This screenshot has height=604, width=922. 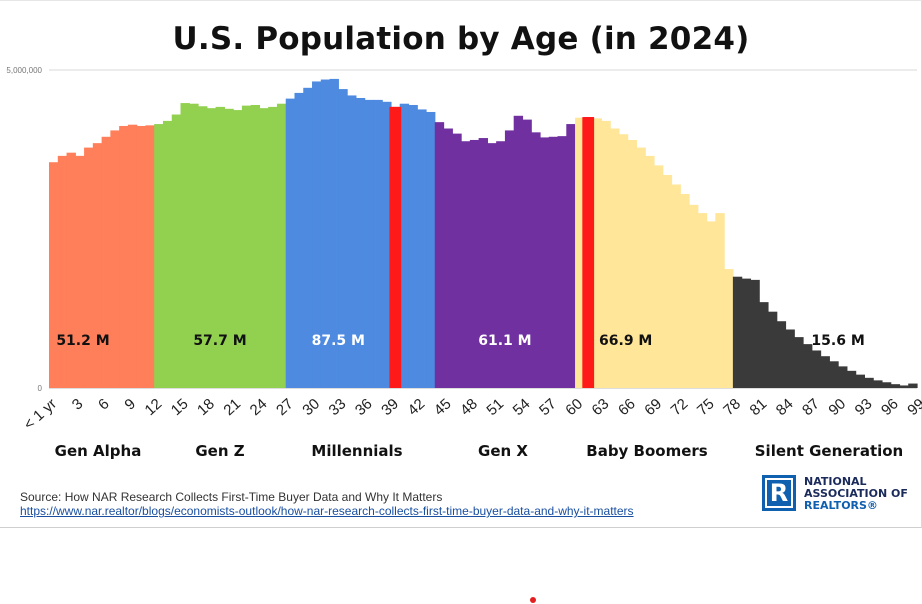 I want to click on x-tick-label: 78, so click(x=732, y=407).